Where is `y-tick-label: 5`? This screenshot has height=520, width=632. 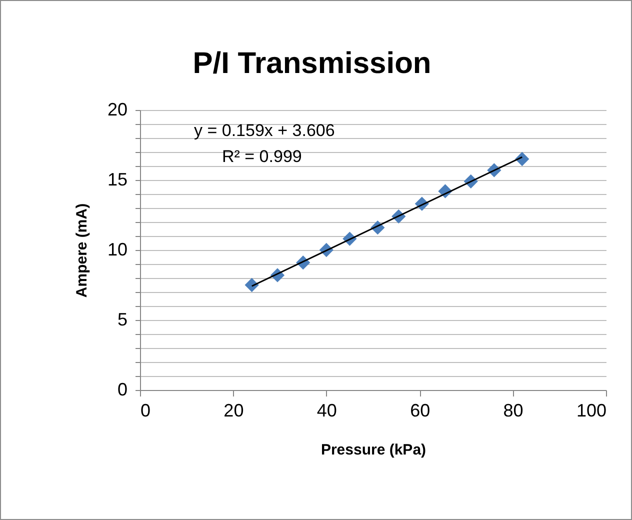
y-tick-label: 5 is located at coordinates (122, 320).